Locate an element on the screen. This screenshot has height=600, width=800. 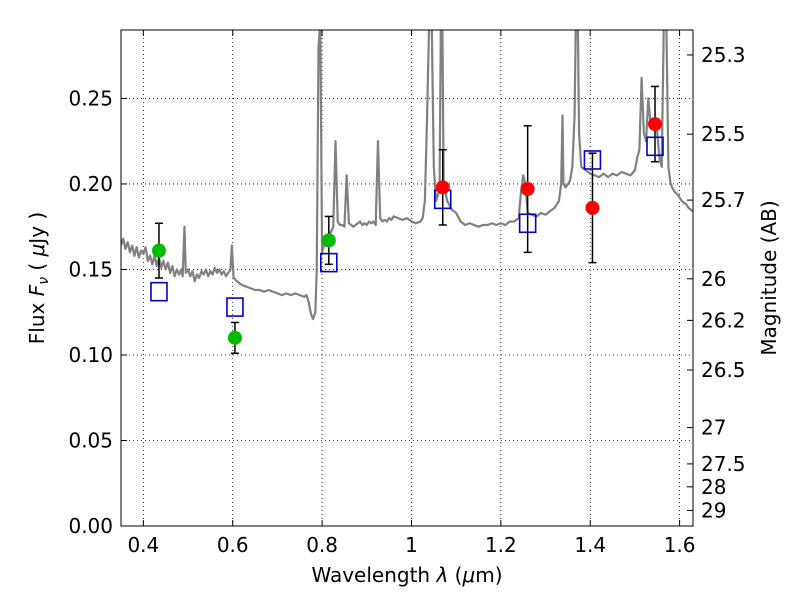
right-tick-label: 25.5 is located at coordinates (723, 134).